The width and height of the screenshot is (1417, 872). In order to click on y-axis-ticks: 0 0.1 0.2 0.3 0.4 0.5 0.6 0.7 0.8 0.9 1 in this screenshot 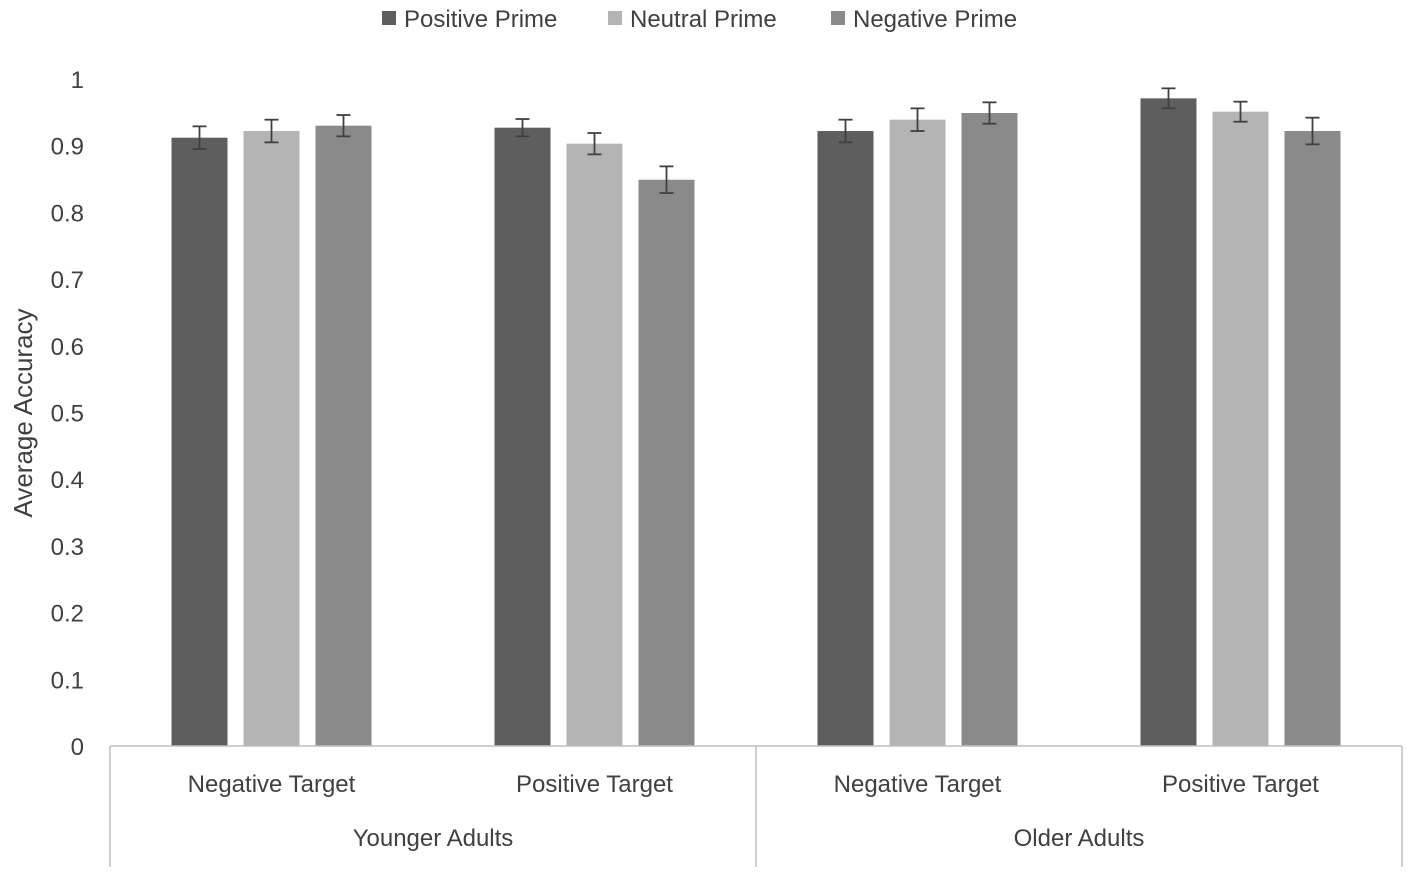, I will do `click(67, 414)`.